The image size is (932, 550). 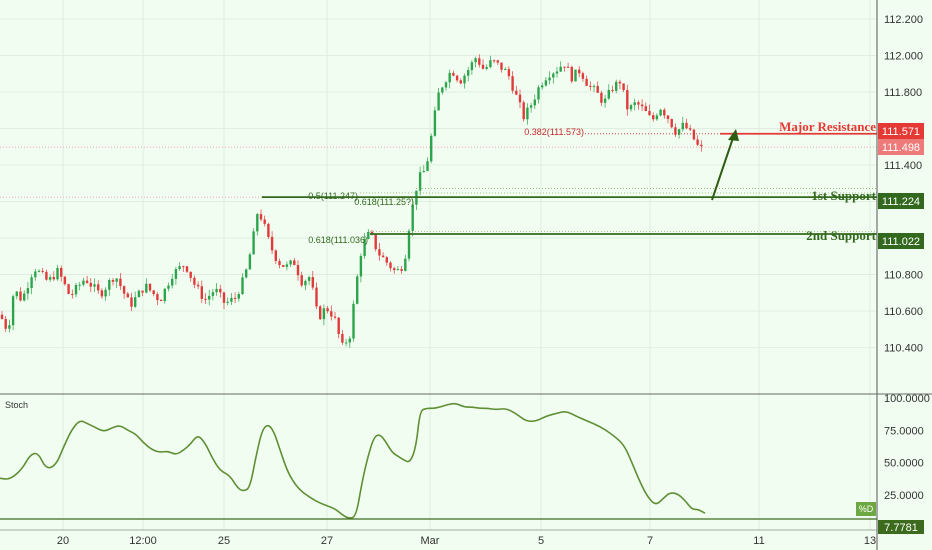 What do you see at coordinates (903, 349) in the screenshot?
I see `price-tick-label: 110.400` at bounding box center [903, 349].